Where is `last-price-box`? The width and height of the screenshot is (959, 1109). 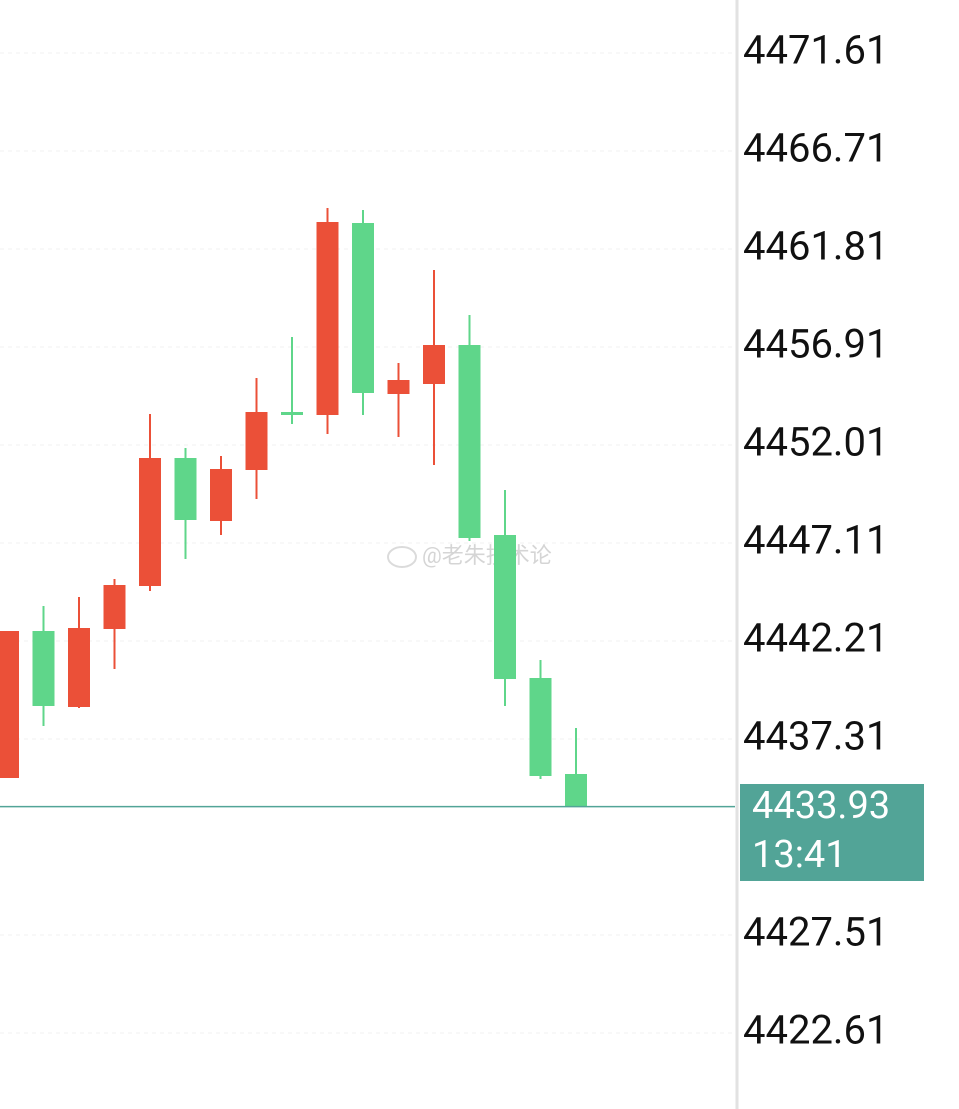 last-price-box is located at coordinates (832, 832).